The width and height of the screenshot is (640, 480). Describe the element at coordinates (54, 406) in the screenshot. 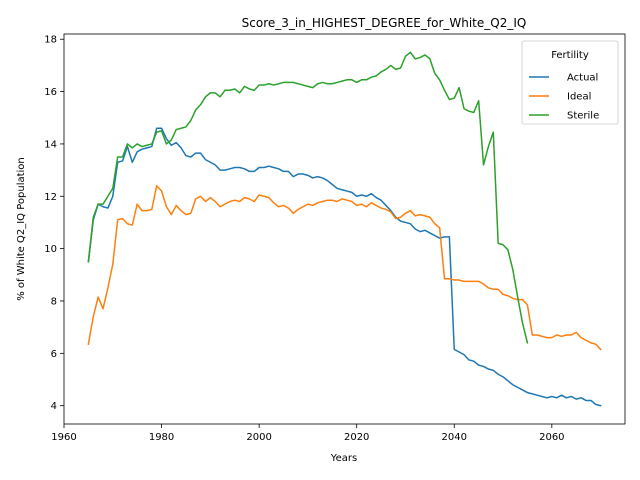

I see `y-tick-label: 4` at that location.